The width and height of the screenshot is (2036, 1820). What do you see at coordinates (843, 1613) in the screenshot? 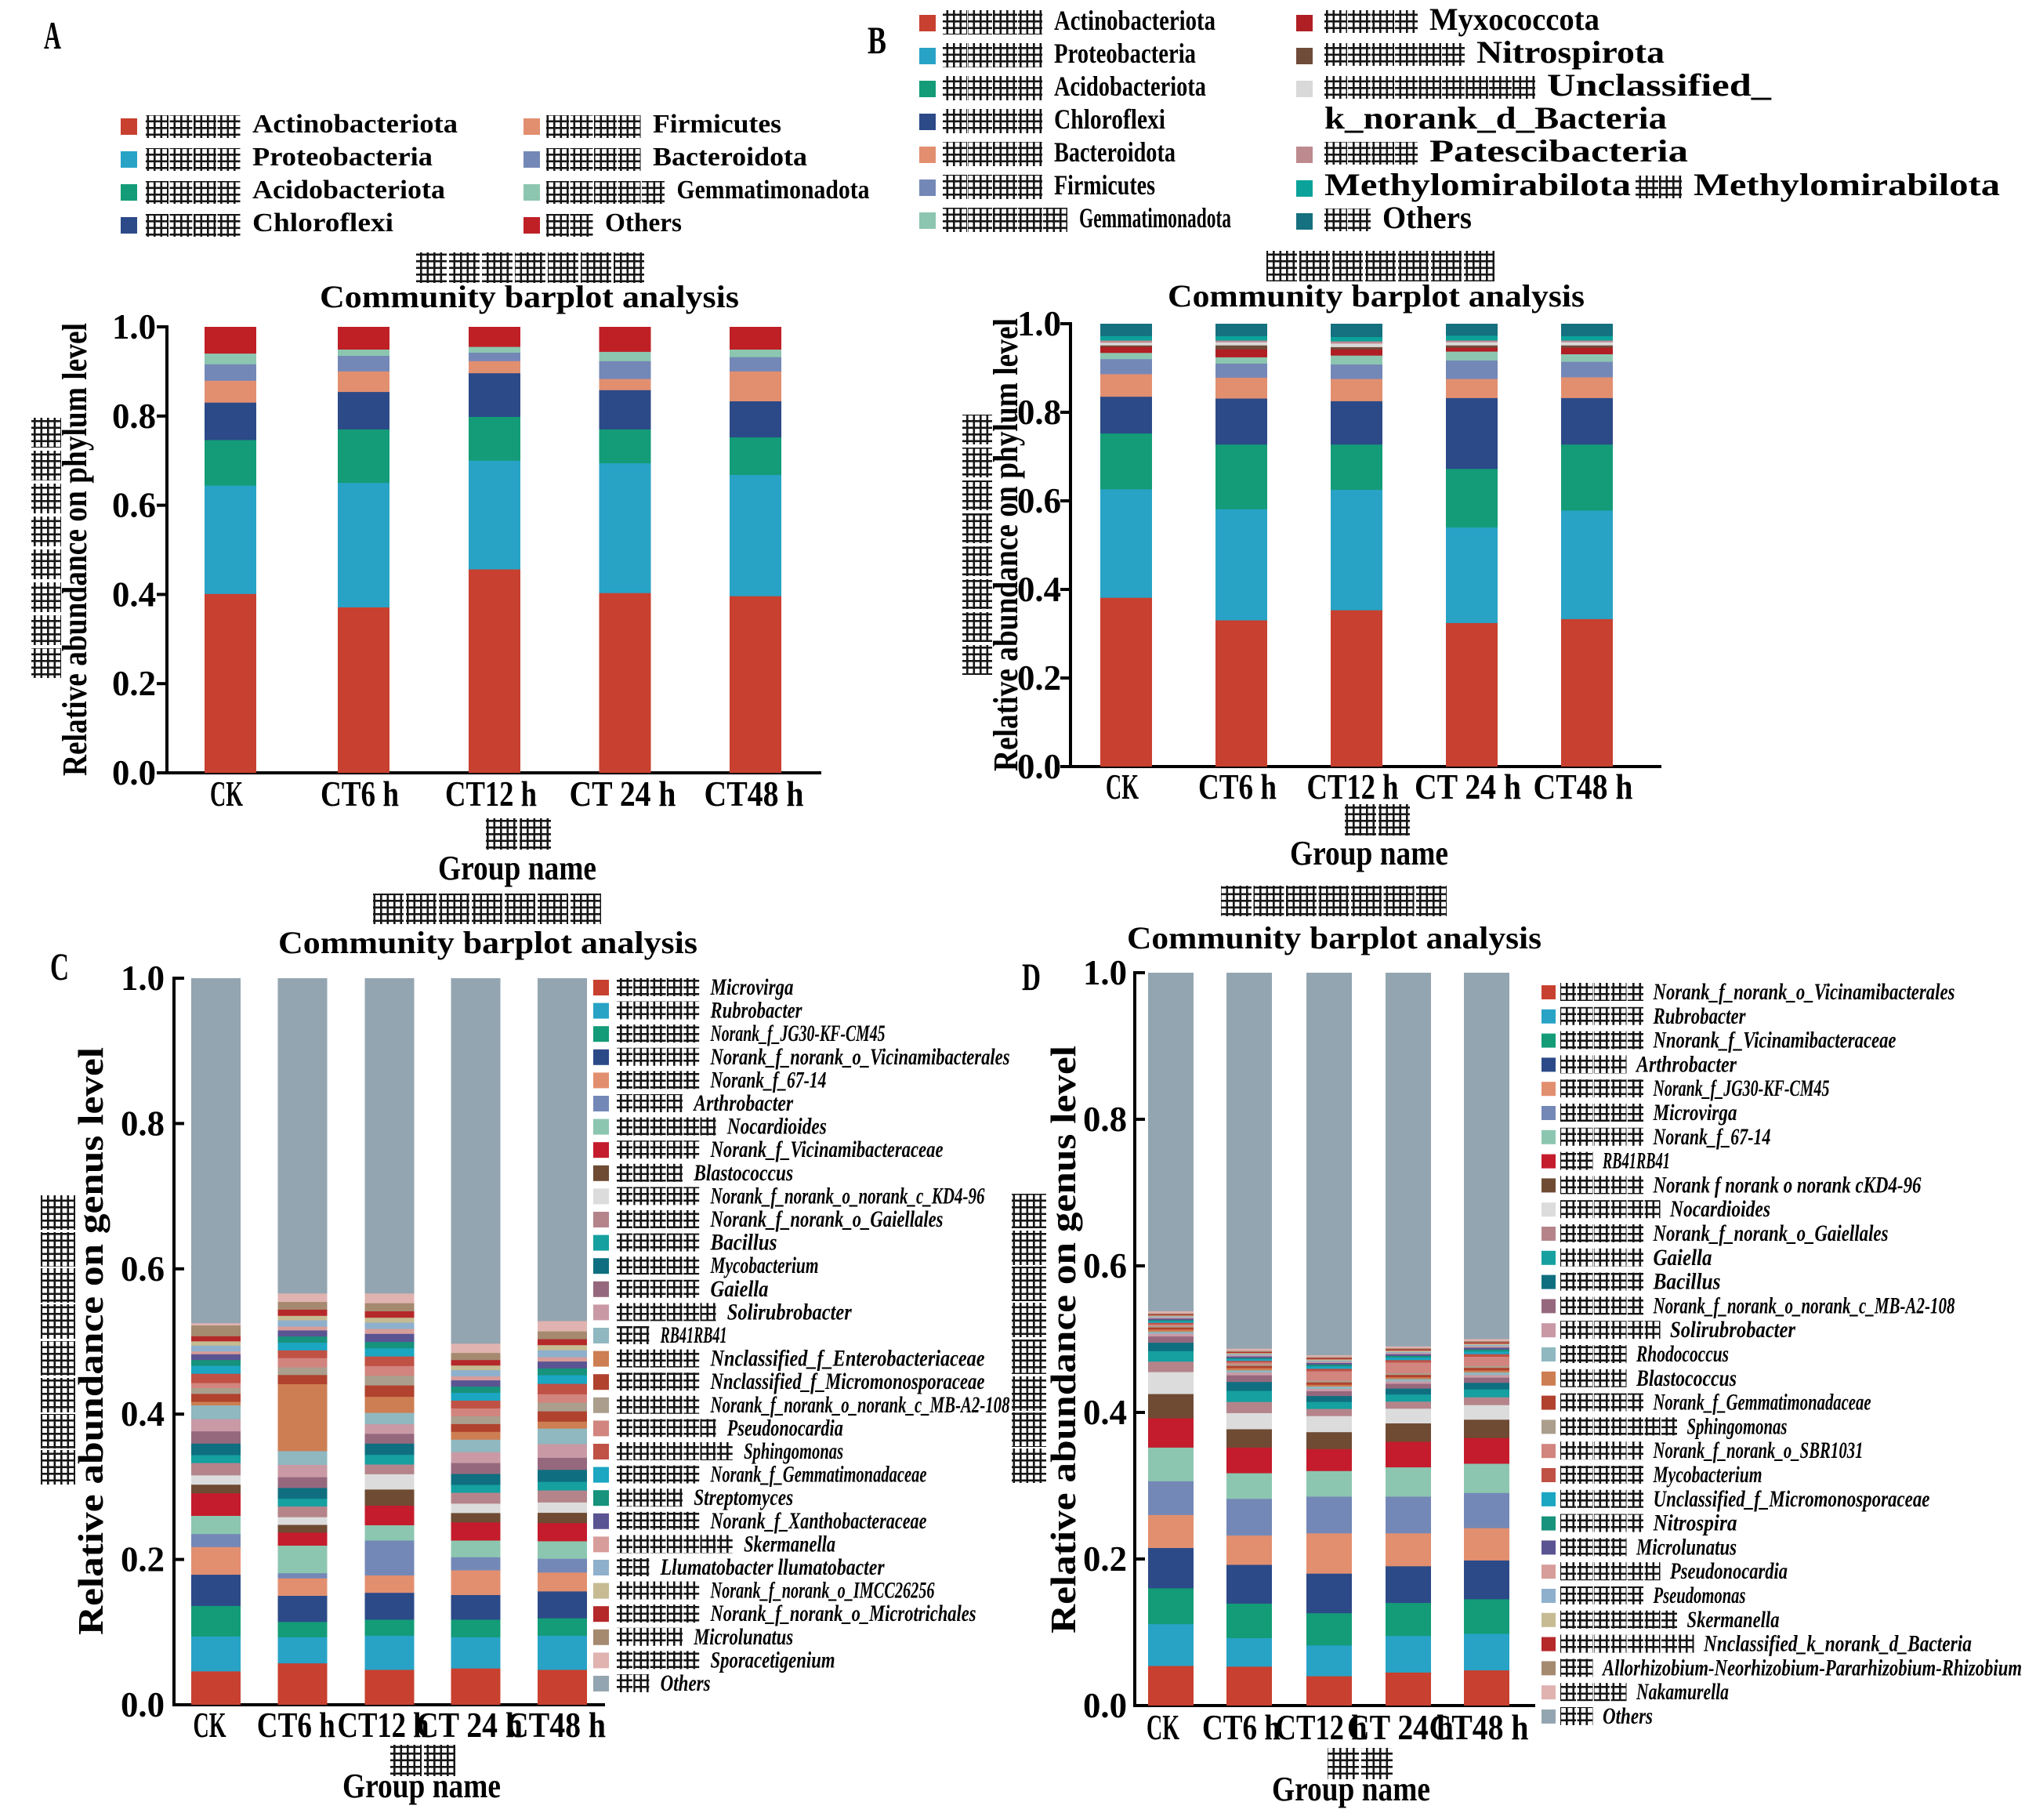
I see `svg-text:Norank_f_norank_o_Microtrichal: Norank_f_norank_o_Microtrichales` at bounding box center [843, 1613].